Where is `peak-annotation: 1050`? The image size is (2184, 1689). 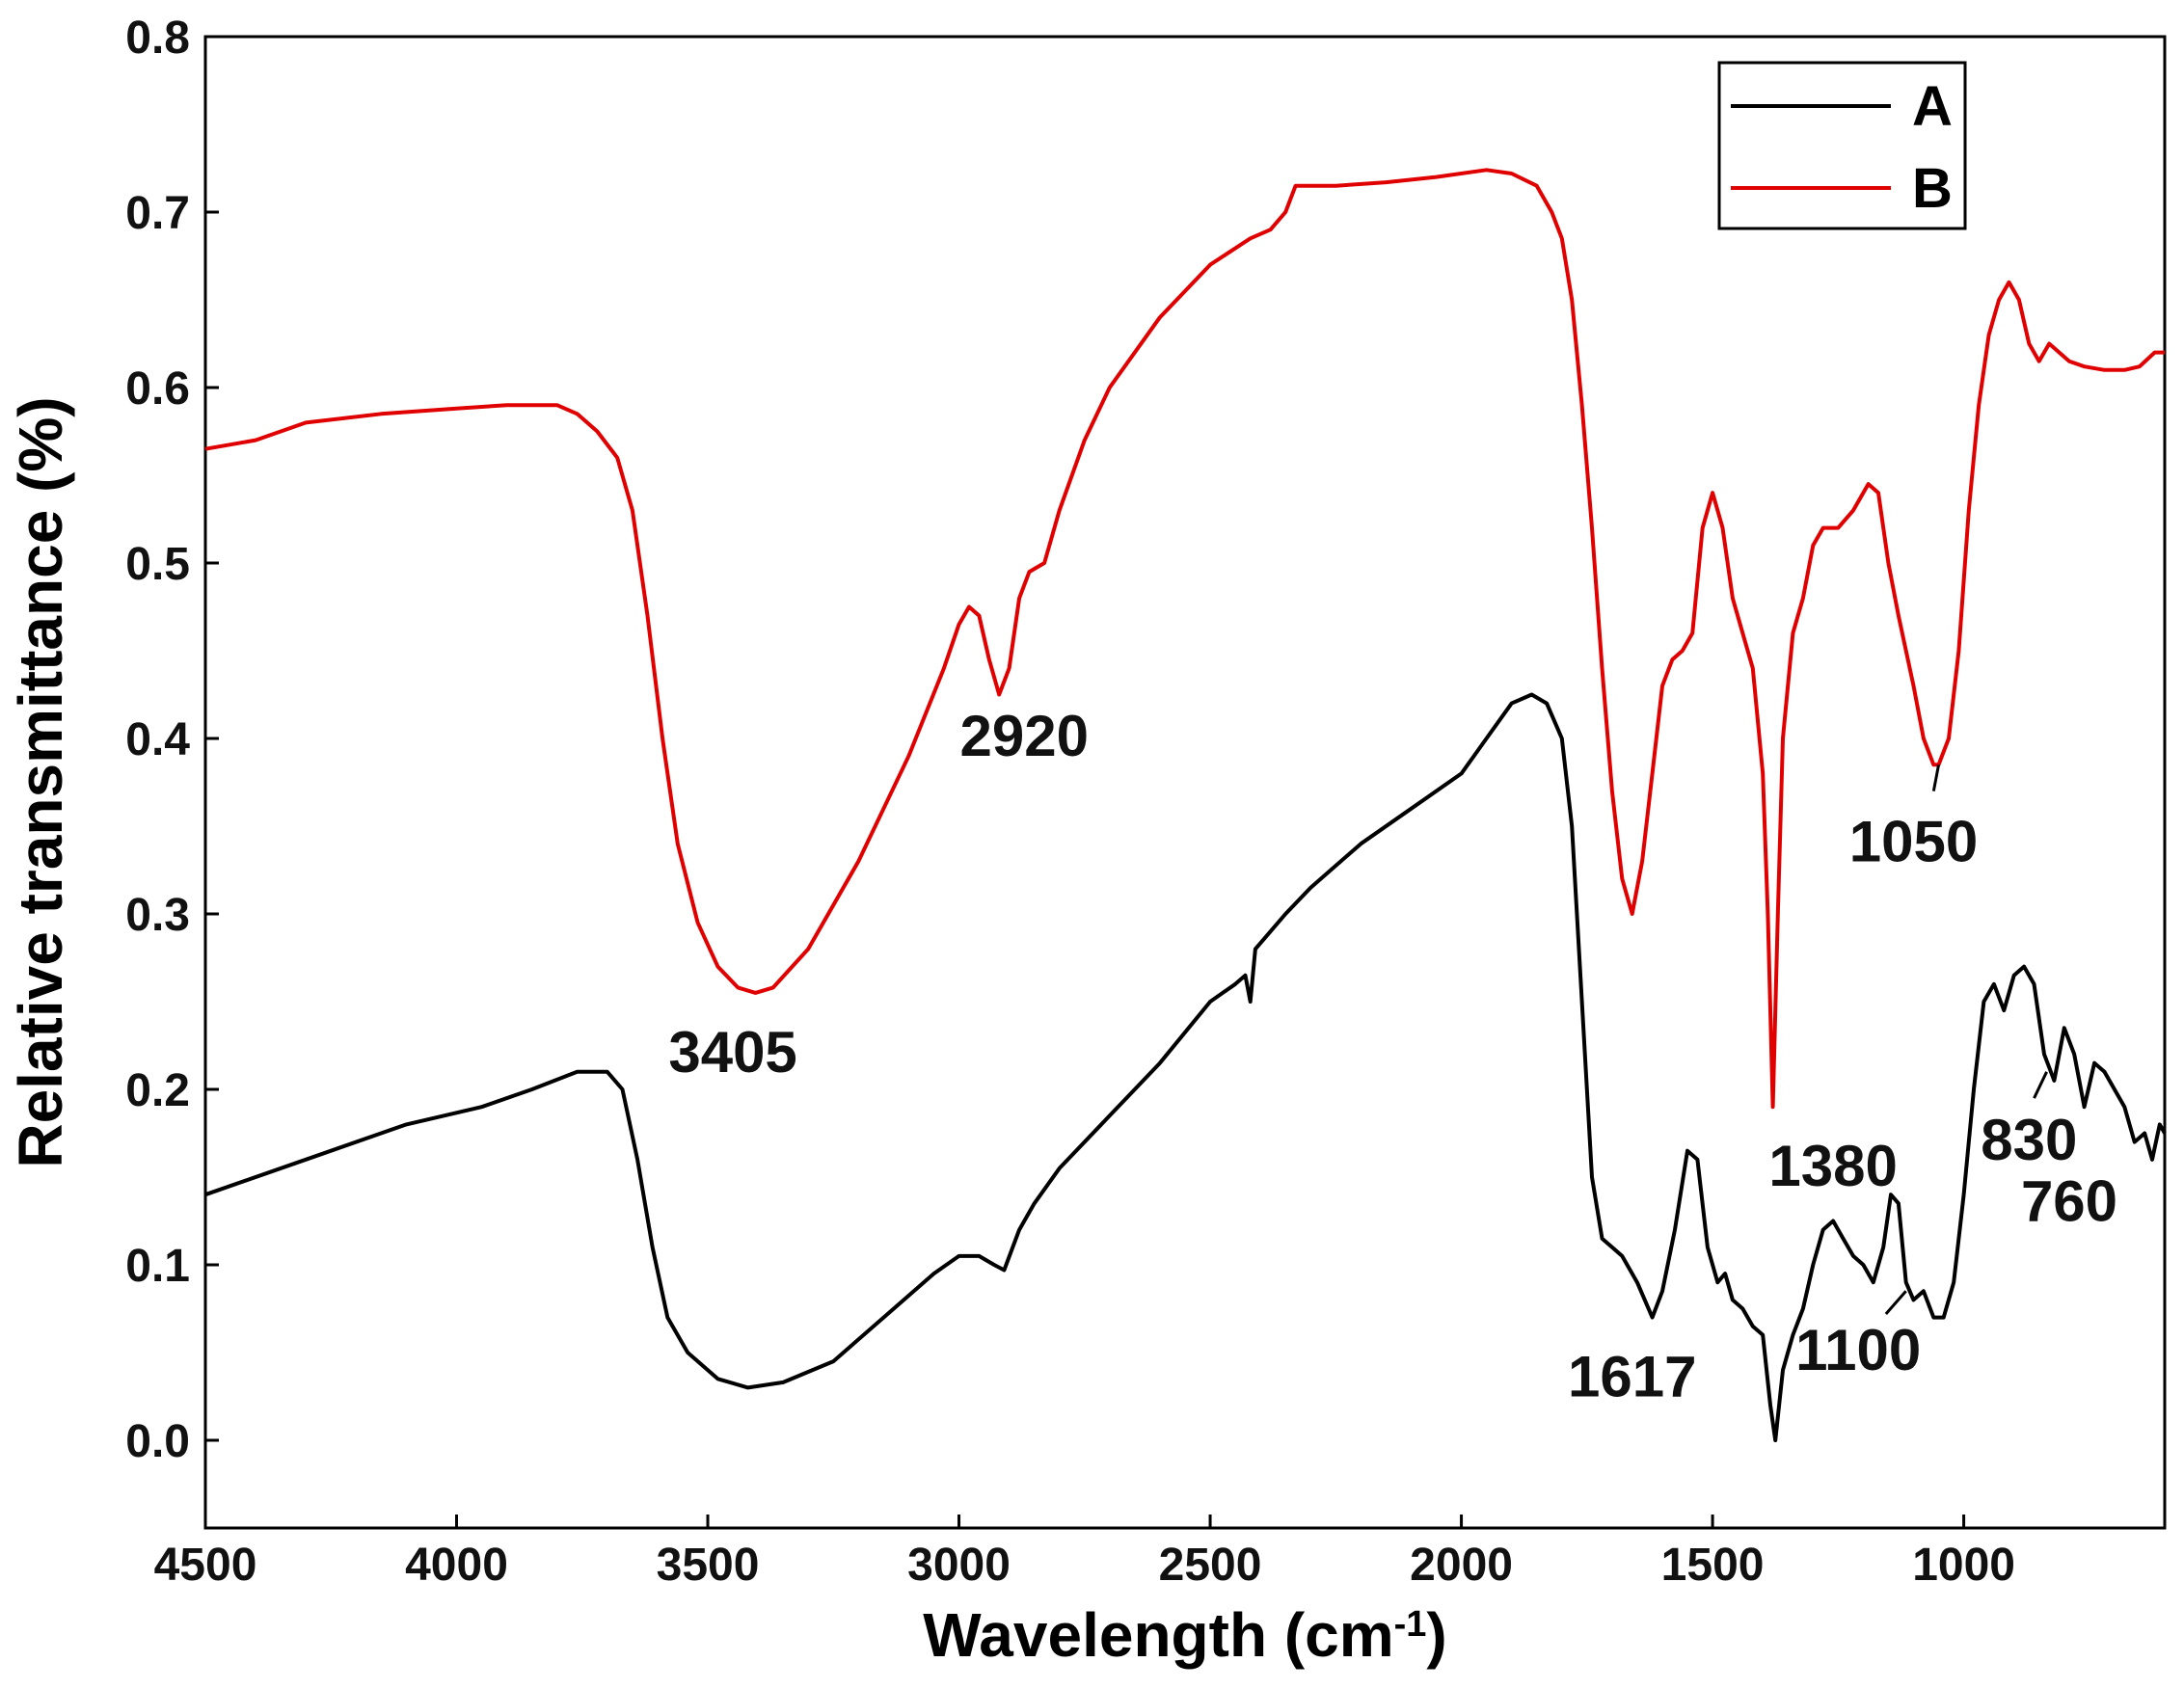 peak-annotation: 1050 is located at coordinates (1914, 841).